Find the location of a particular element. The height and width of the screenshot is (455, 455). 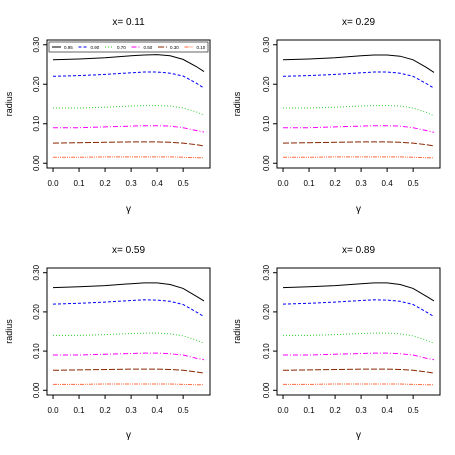

legend-label: 0.30 is located at coordinates (174, 47).